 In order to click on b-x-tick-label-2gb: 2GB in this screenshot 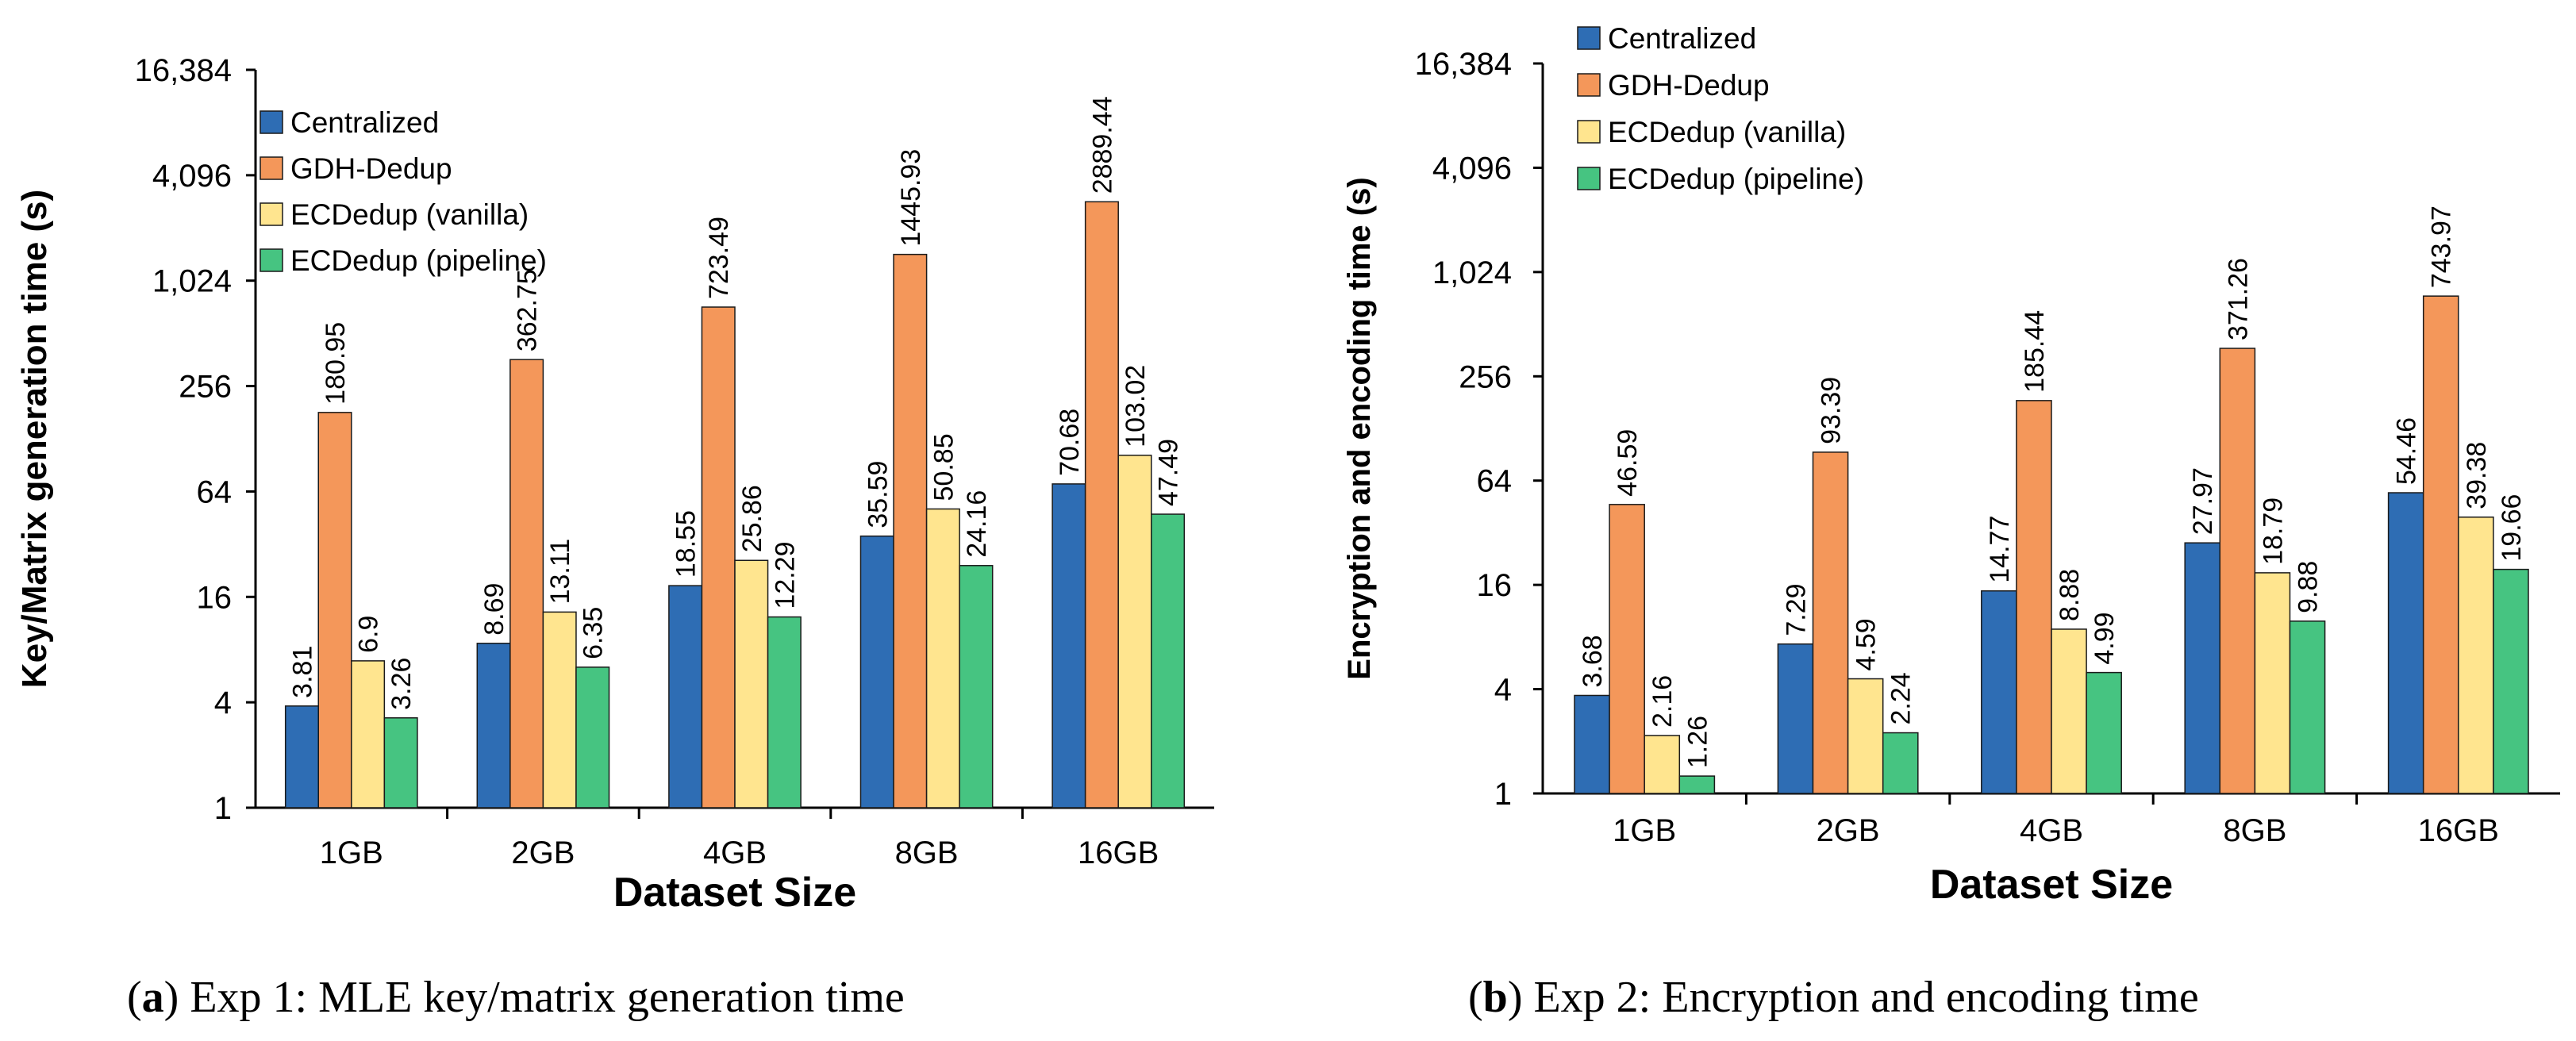, I will do `click(1848, 830)`.